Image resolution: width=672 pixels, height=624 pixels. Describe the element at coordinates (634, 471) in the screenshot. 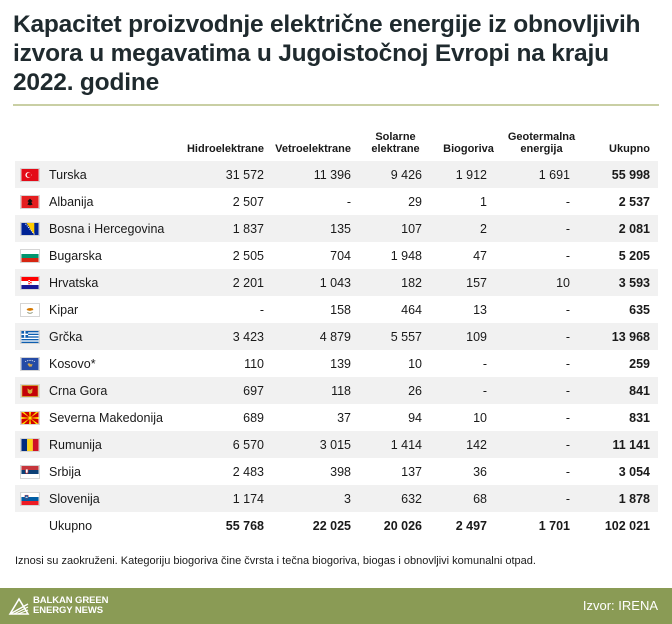

I see `cell-total: 3 054` at that location.